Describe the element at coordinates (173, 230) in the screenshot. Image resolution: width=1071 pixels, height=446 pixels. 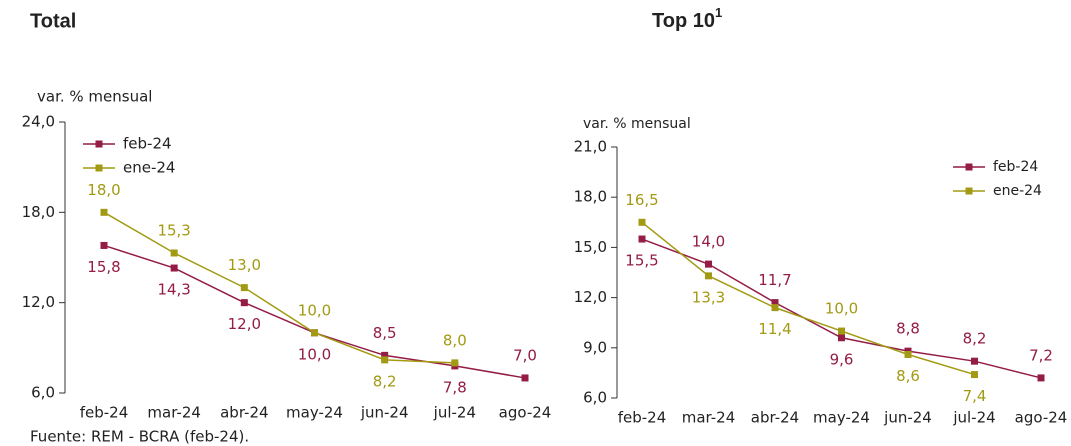
I see `value-label: 15,3` at that location.